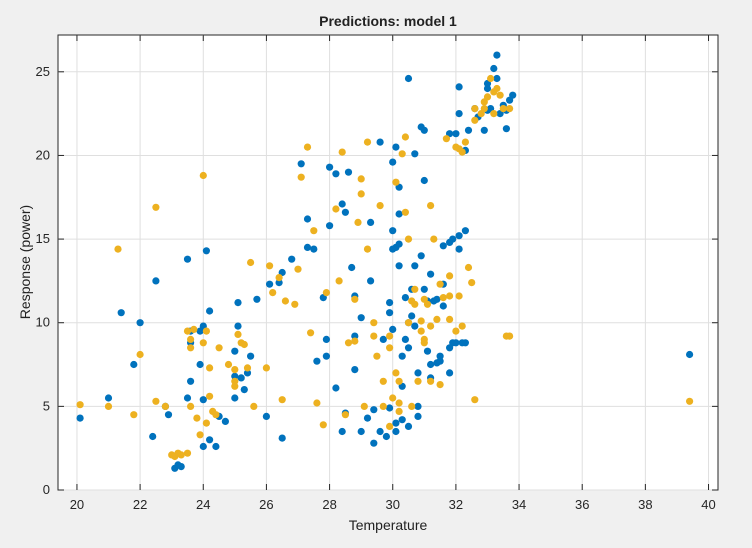 The width and height of the screenshot is (752, 548). I want to click on y-tick-label: 10, so click(43, 322).